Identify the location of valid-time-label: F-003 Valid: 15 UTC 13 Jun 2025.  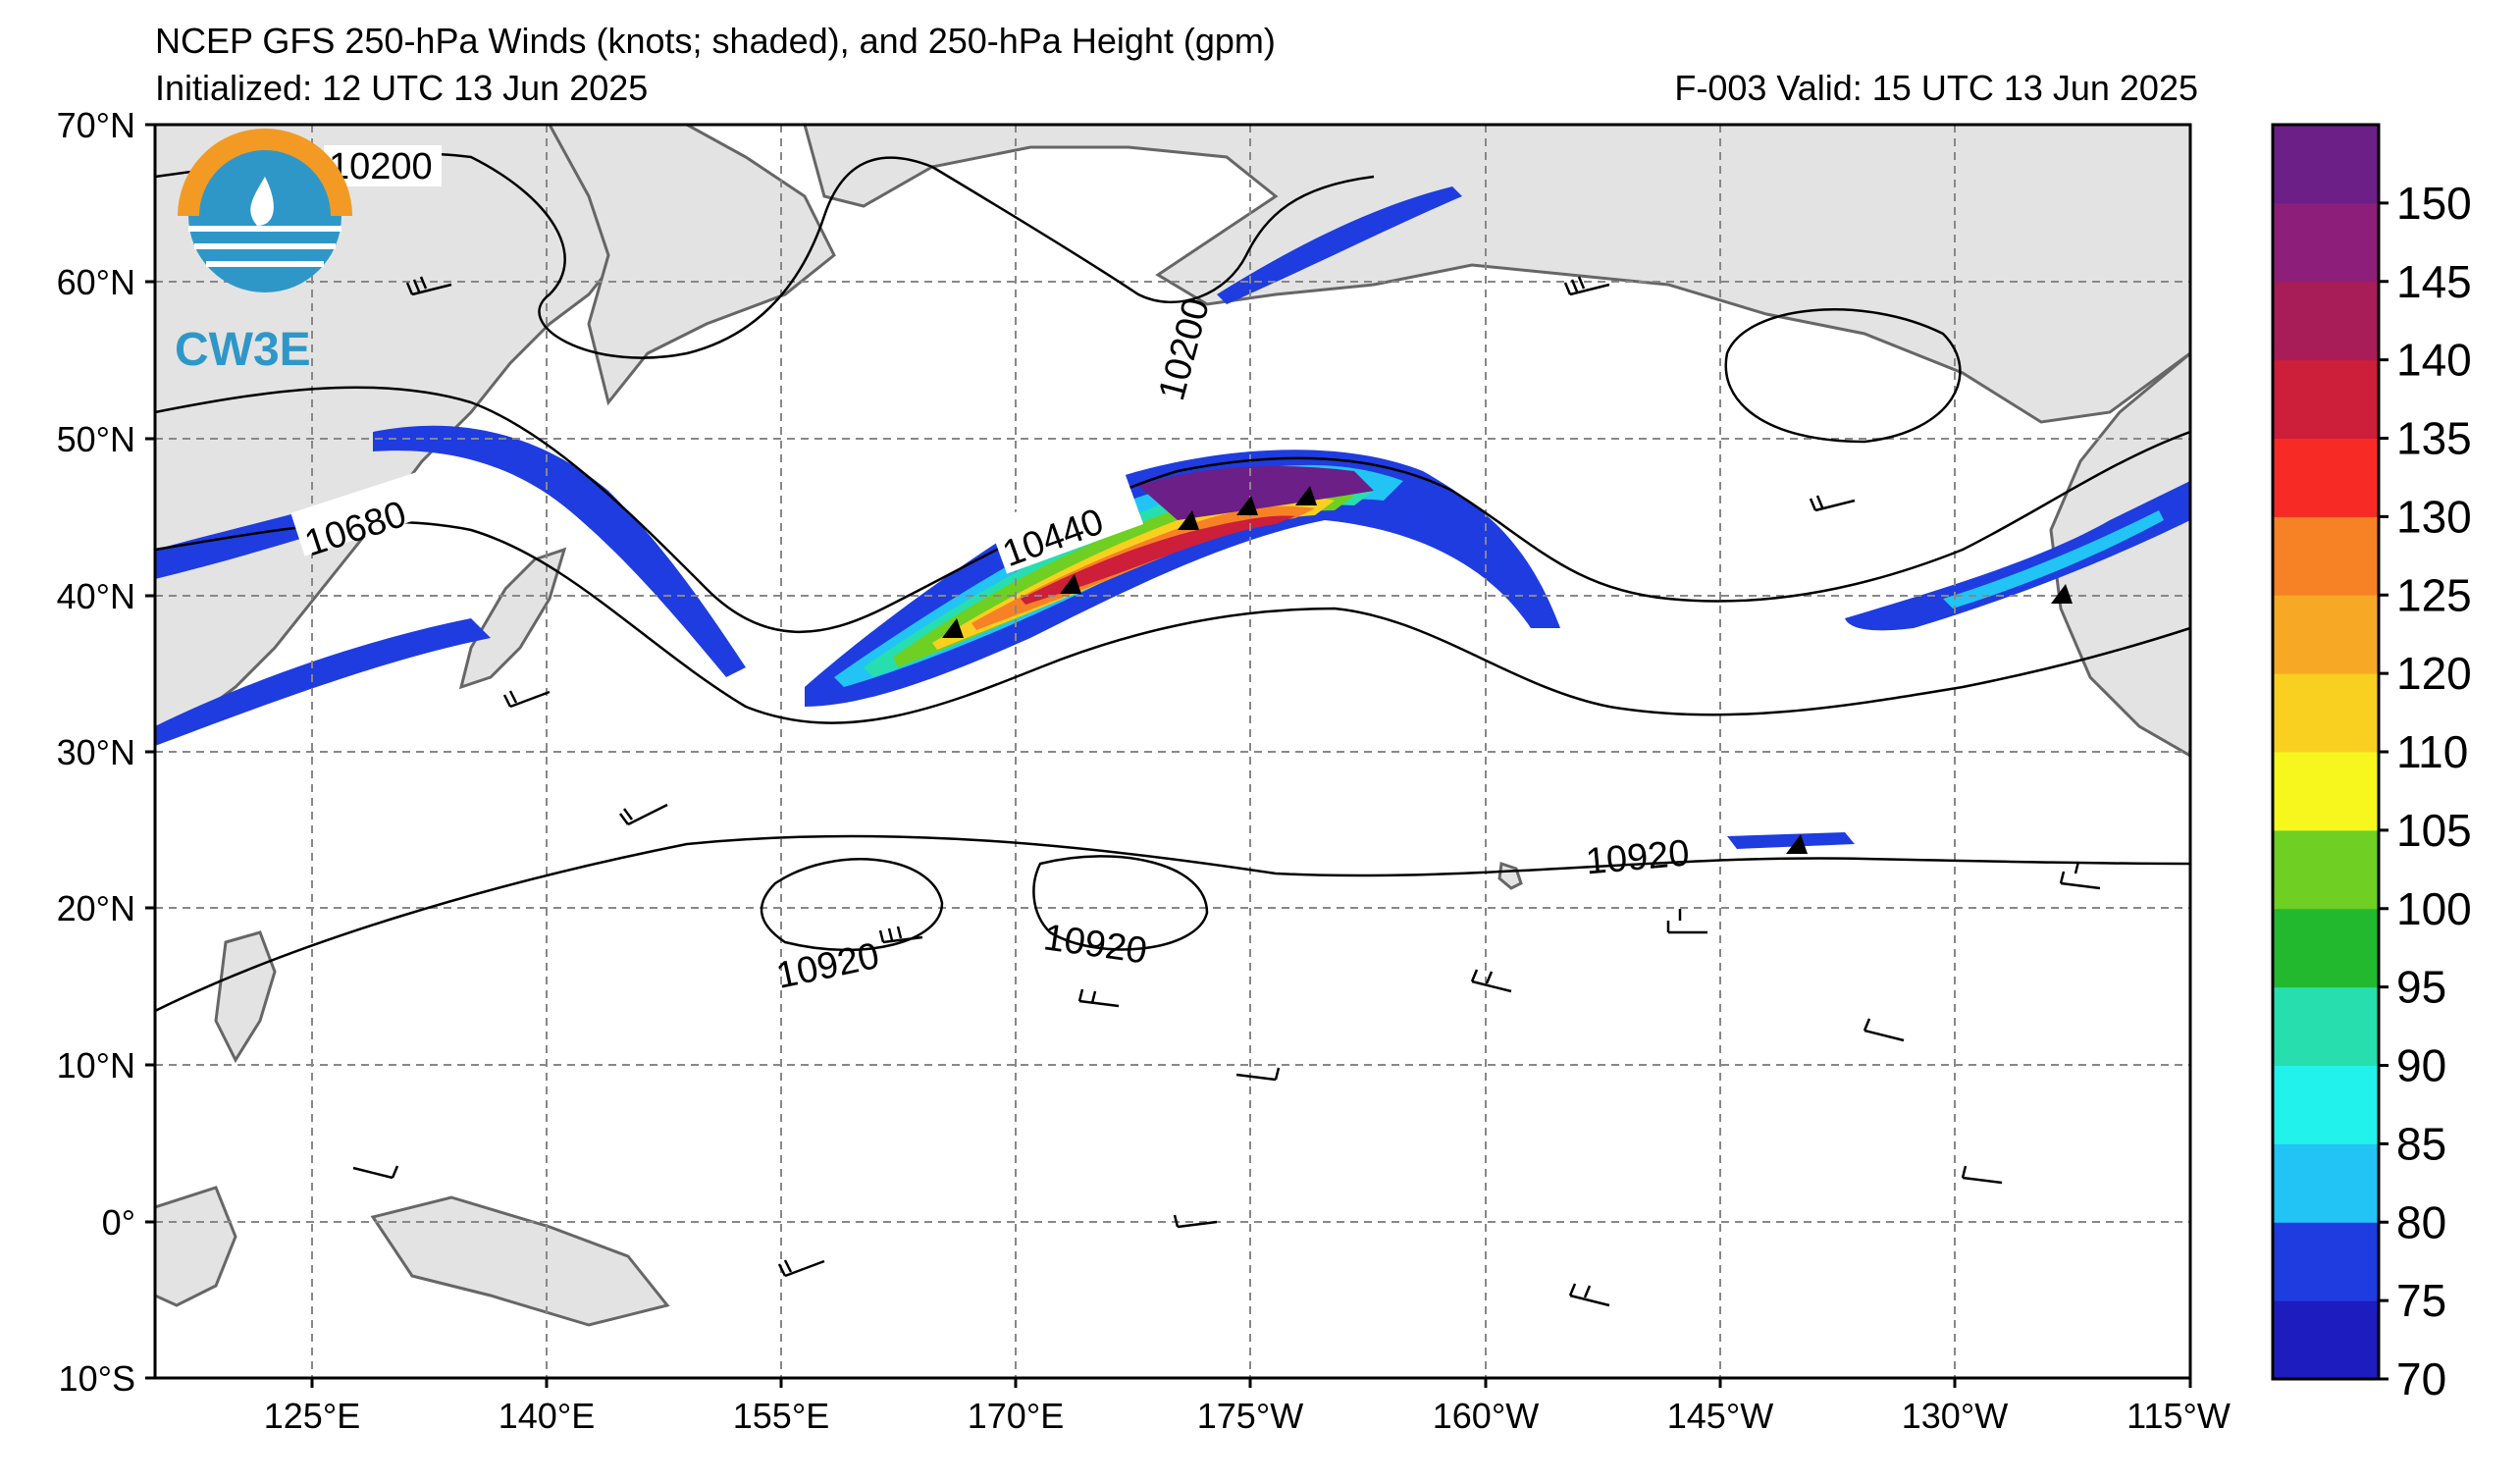
(1936, 88).